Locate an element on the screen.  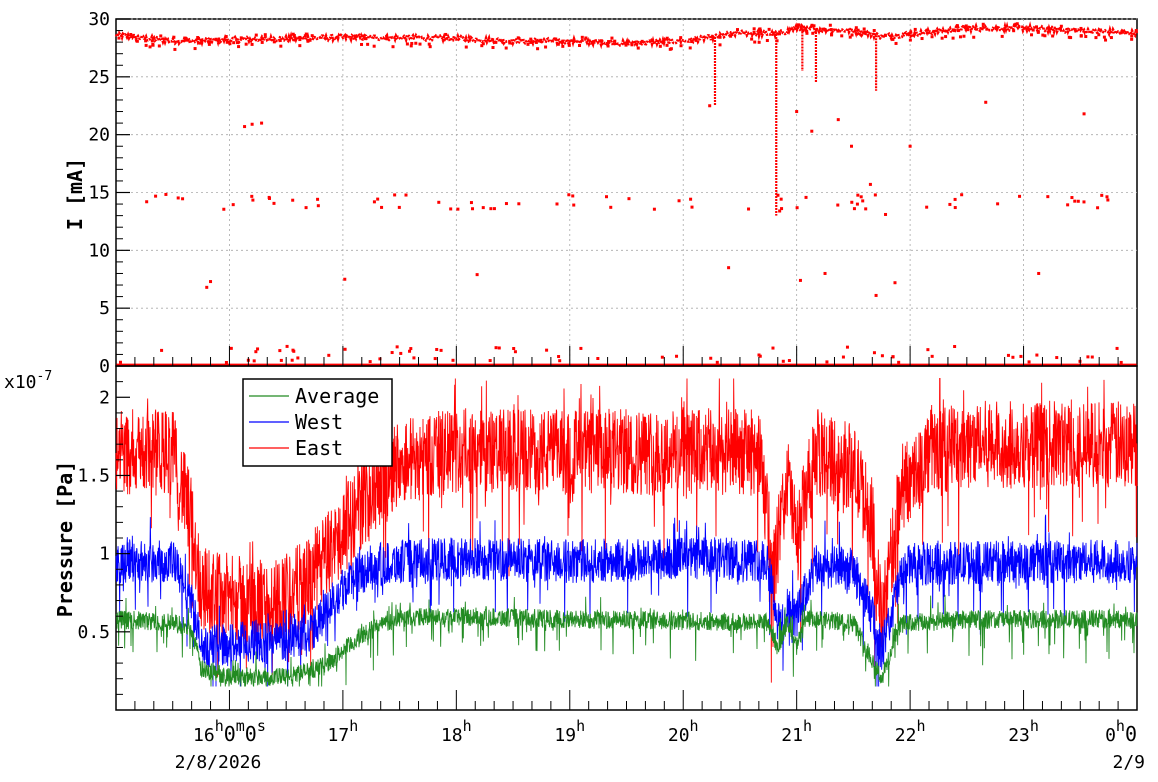
legend: Average West East is located at coordinates (317, 422).